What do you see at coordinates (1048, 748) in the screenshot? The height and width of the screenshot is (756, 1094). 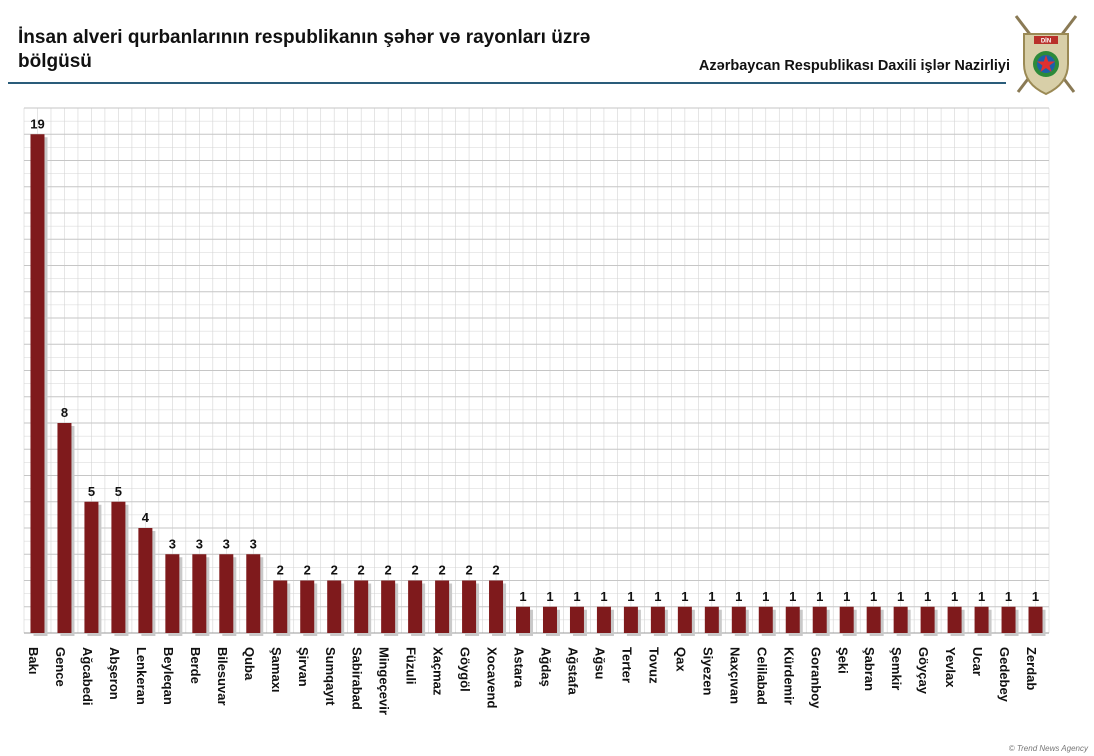 I see `watermark: © Trend News Agency` at bounding box center [1048, 748].